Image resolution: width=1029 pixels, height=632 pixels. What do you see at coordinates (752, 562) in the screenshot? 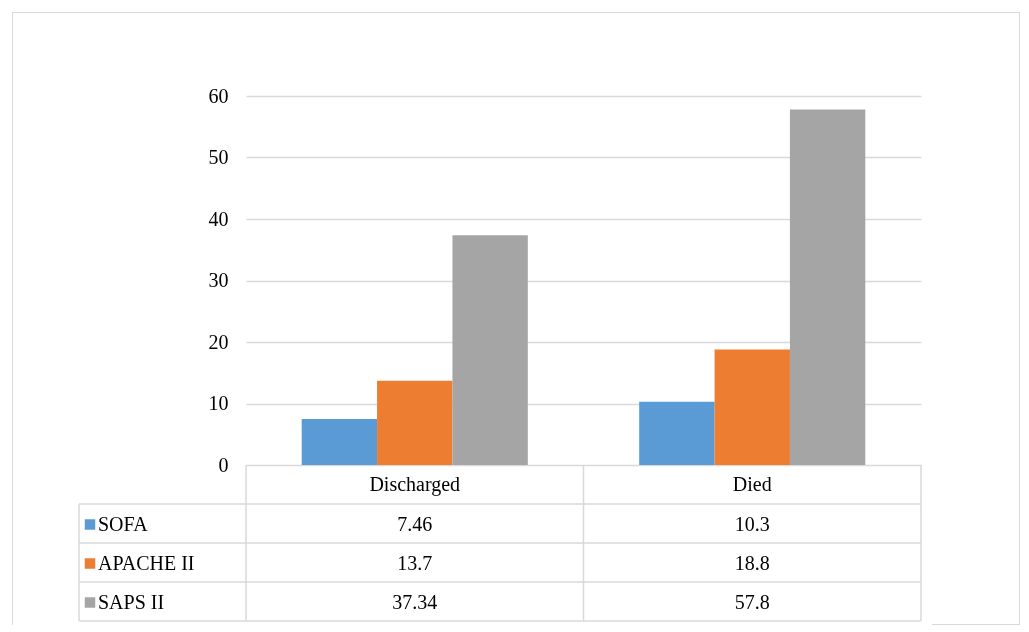
I see `data-label: 18.8` at bounding box center [752, 562].